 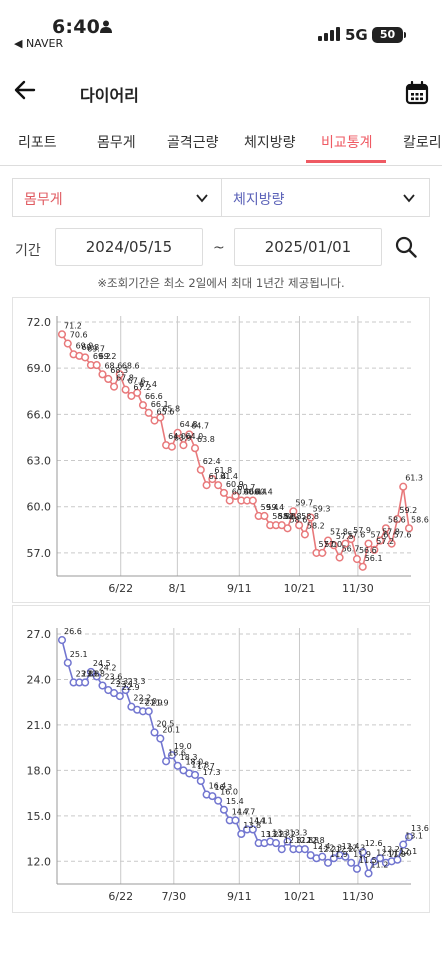 I want to click on data-label: 18.0, so click(x=194, y=761).